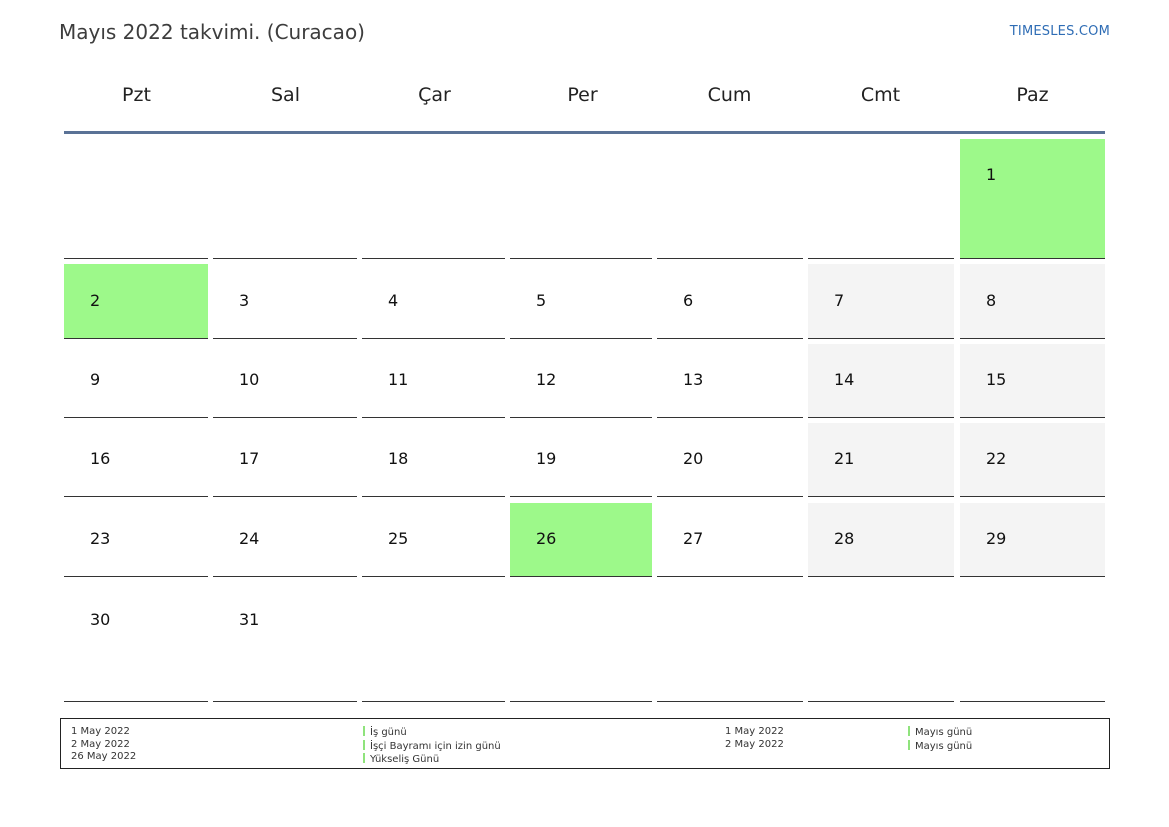 The width and height of the screenshot is (1169, 827). What do you see at coordinates (881, 301) in the screenshot?
I see `day-cell-7: 7` at bounding box center [881, 301].